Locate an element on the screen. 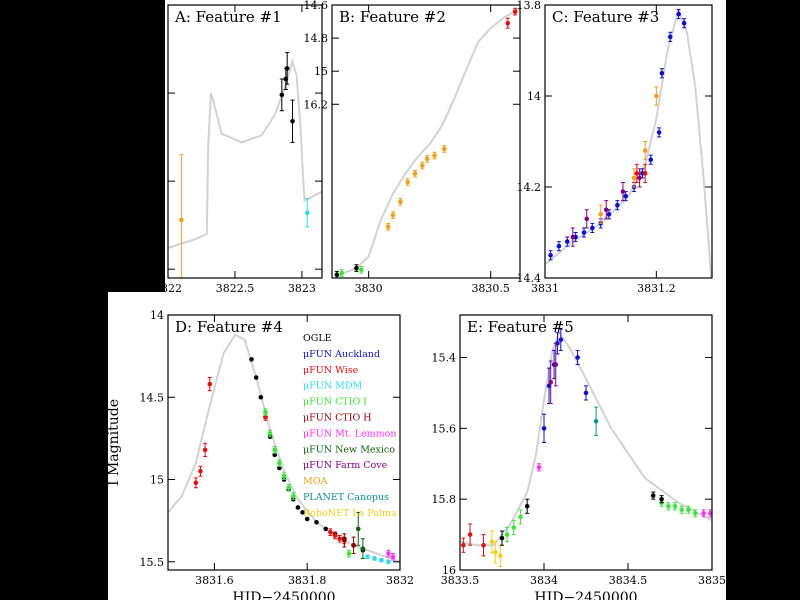 This screenshot has width=800, height=600. panel-b-ytick-label: 15 is located at coordinates (321, 71).